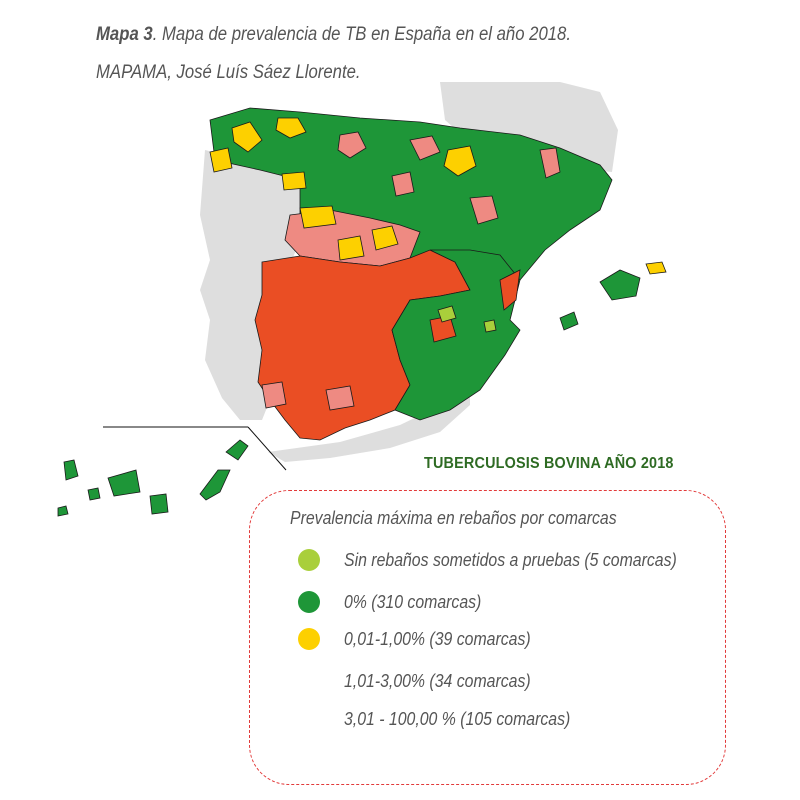 This screenshot has height=800, width=800. I want to click on legend-item-high: 3,01 - 100,00 % (105 comarcas), so click(449, 719).